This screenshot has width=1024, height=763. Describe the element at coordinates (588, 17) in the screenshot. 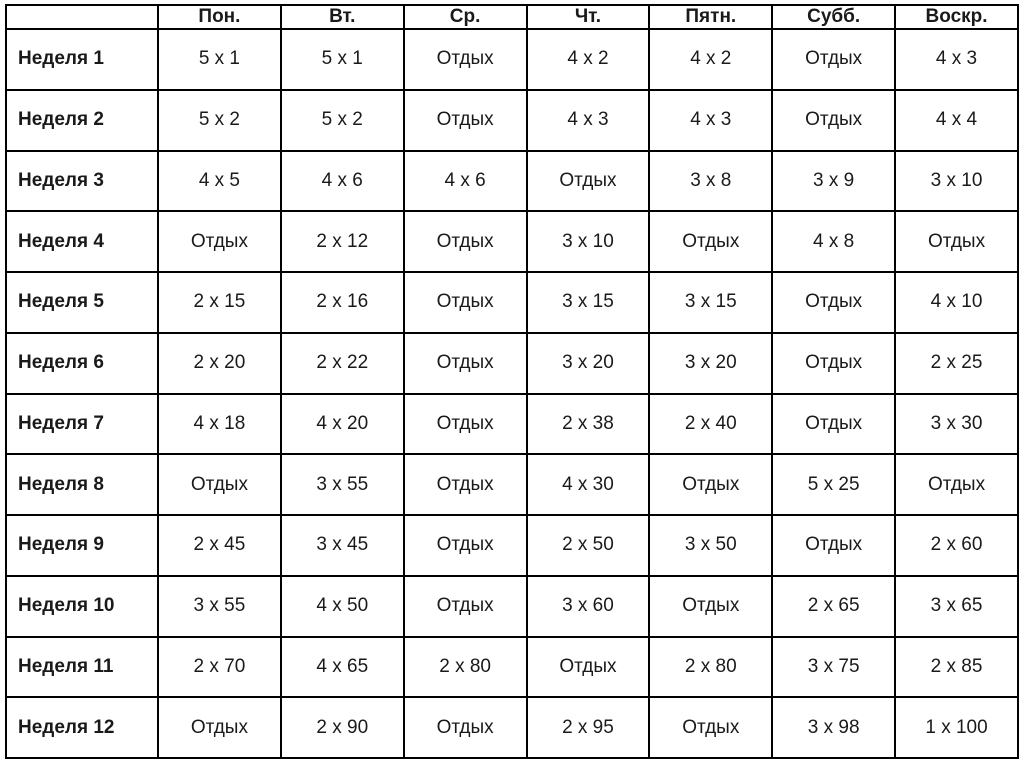

I see `column-header: Чт.` at that location.